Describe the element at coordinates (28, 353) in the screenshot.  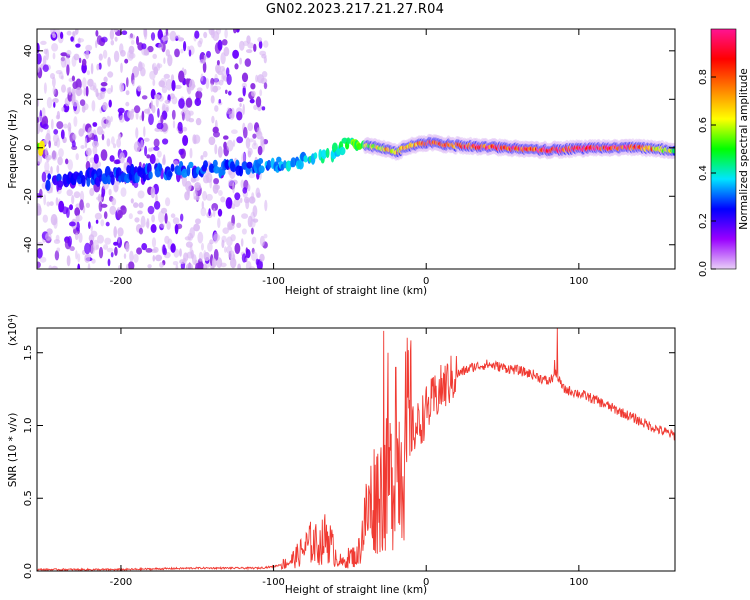
I see `snr-y-tick-label: 1.5` at that location.